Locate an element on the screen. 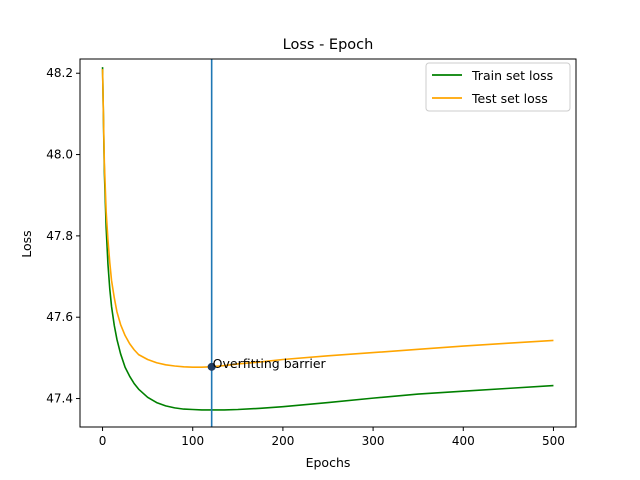  chart-title: Loss - Epoch is located at coordinates (328, 45).